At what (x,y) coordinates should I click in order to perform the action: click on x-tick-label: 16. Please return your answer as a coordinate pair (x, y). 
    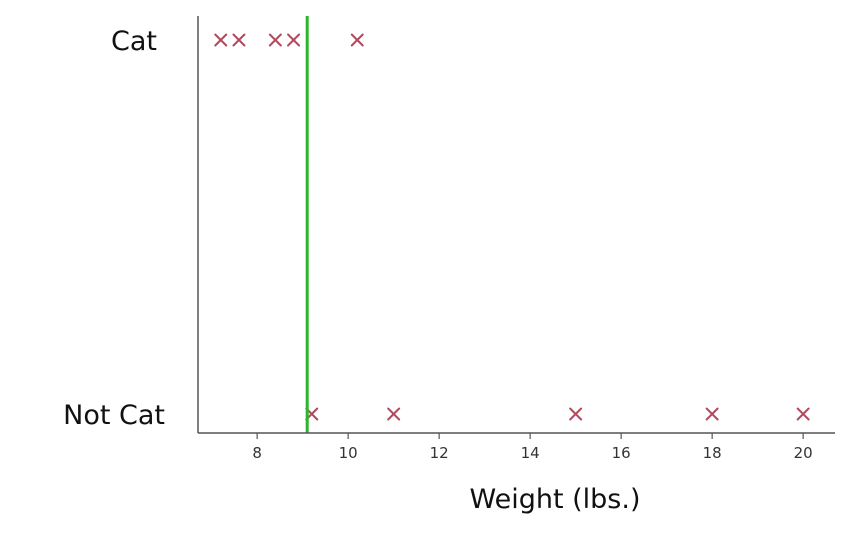
    Looking at the image, I should click on (621, 453).